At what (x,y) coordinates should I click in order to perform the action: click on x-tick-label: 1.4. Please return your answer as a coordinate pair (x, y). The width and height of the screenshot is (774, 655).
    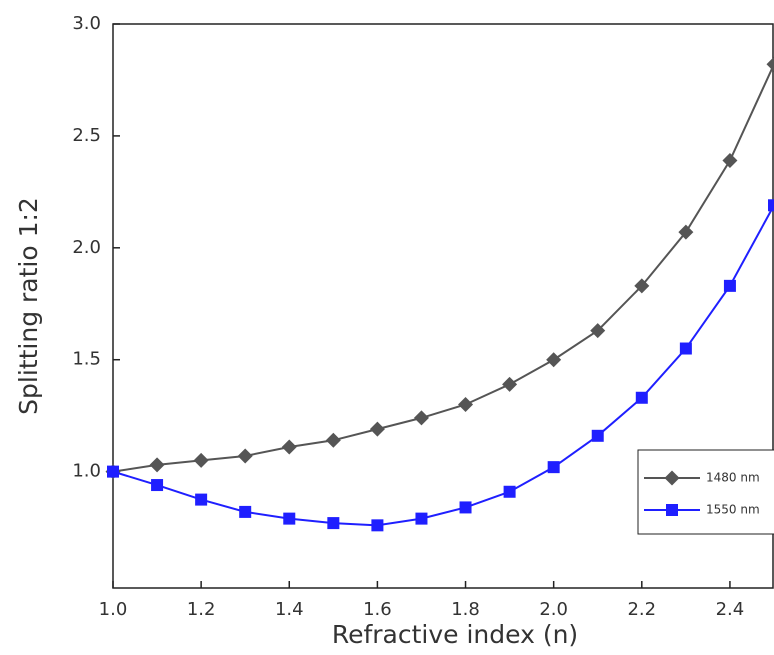
    Looking at the image, I should click on (289, 609).